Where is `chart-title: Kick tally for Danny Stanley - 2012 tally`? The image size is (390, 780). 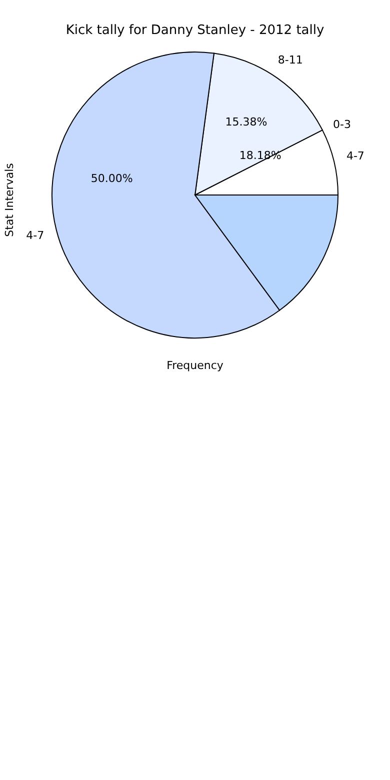
chart-title: Kick tally for Danny Stanley - 2012 tally is located at coordinates (195, 30).